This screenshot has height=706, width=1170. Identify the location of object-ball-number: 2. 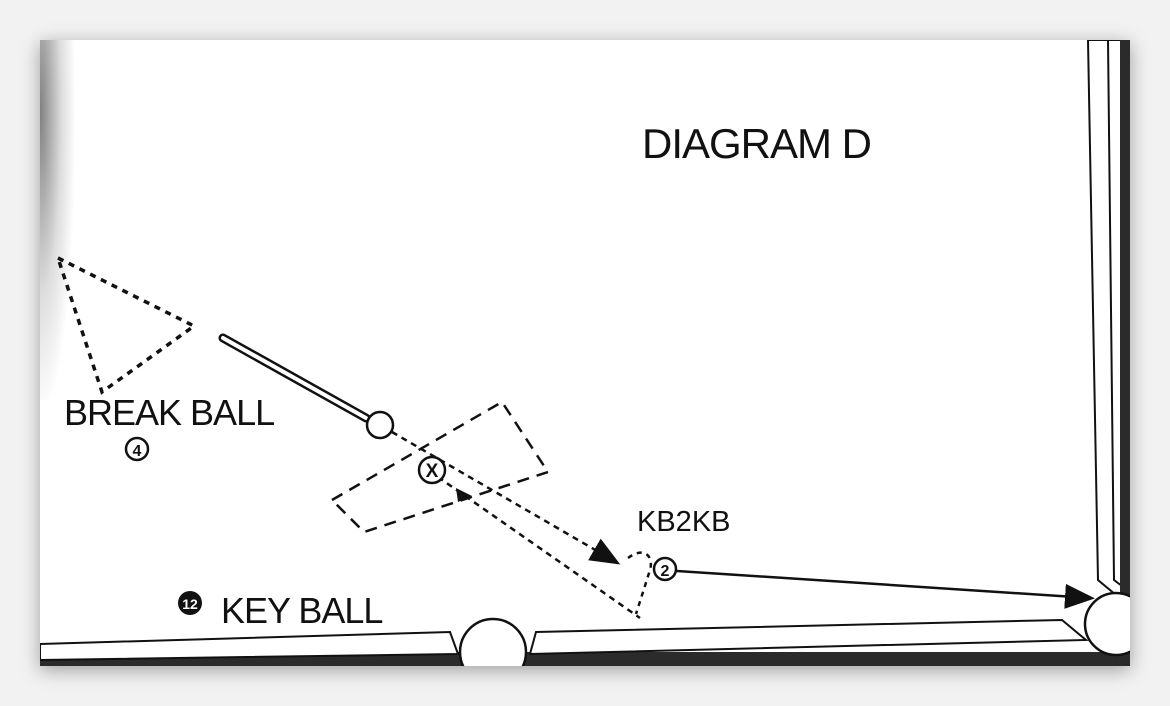
(665, 571).